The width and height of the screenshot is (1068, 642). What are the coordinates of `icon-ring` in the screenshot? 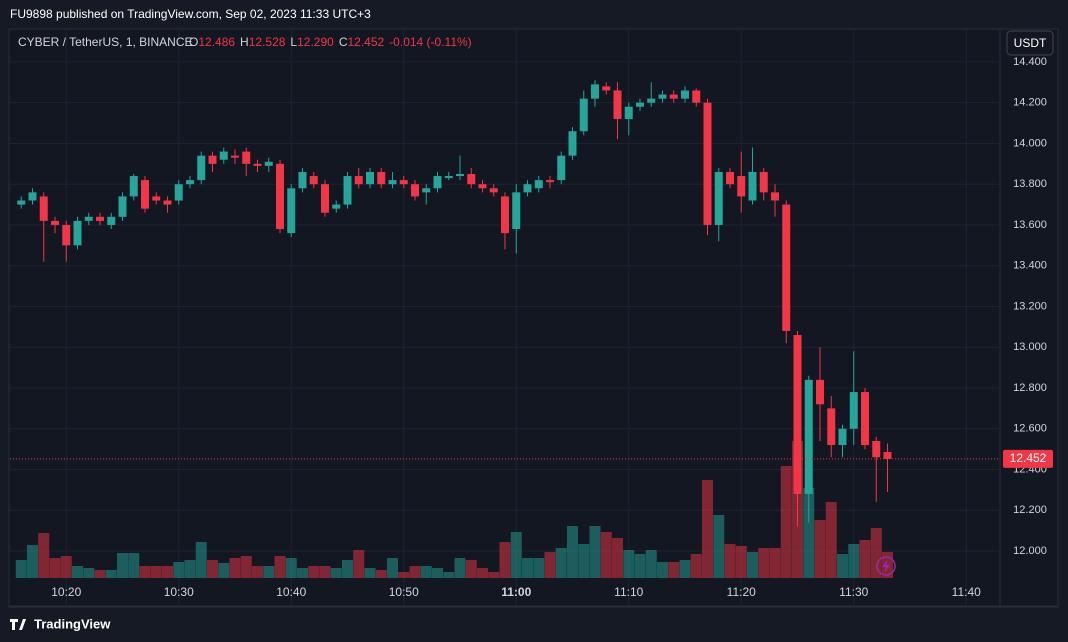 It's located at (886, 566).